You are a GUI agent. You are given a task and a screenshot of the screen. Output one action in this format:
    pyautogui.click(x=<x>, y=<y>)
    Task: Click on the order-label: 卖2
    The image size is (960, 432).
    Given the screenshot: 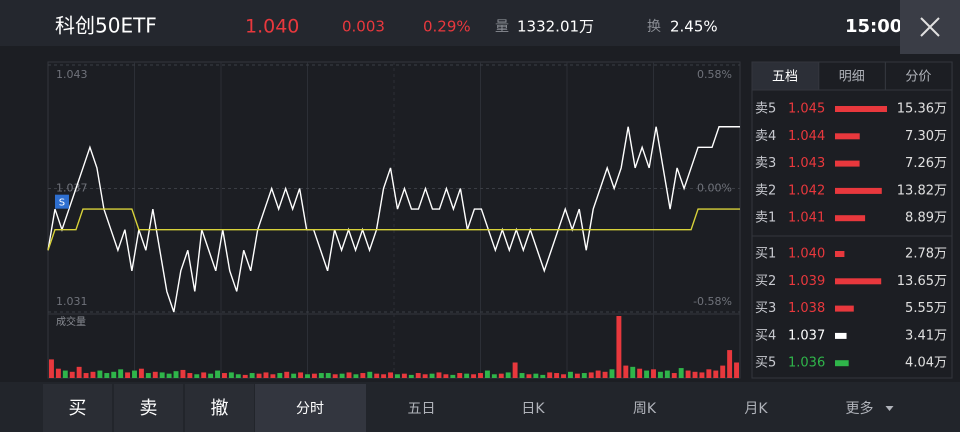 What is the action you would take?
    pyautogui.click(x=765, y=190)
    